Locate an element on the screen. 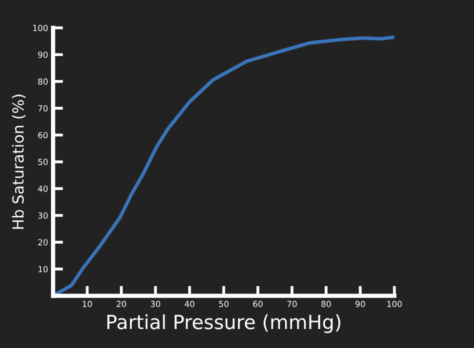  x-tick-label: 60 is located at coordinates (258, 304).